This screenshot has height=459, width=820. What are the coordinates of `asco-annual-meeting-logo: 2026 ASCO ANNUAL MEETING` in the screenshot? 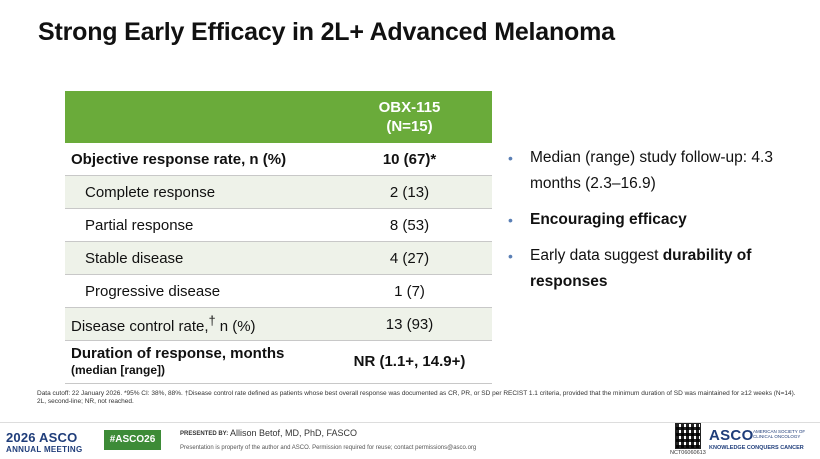 It's located at (44, 442).